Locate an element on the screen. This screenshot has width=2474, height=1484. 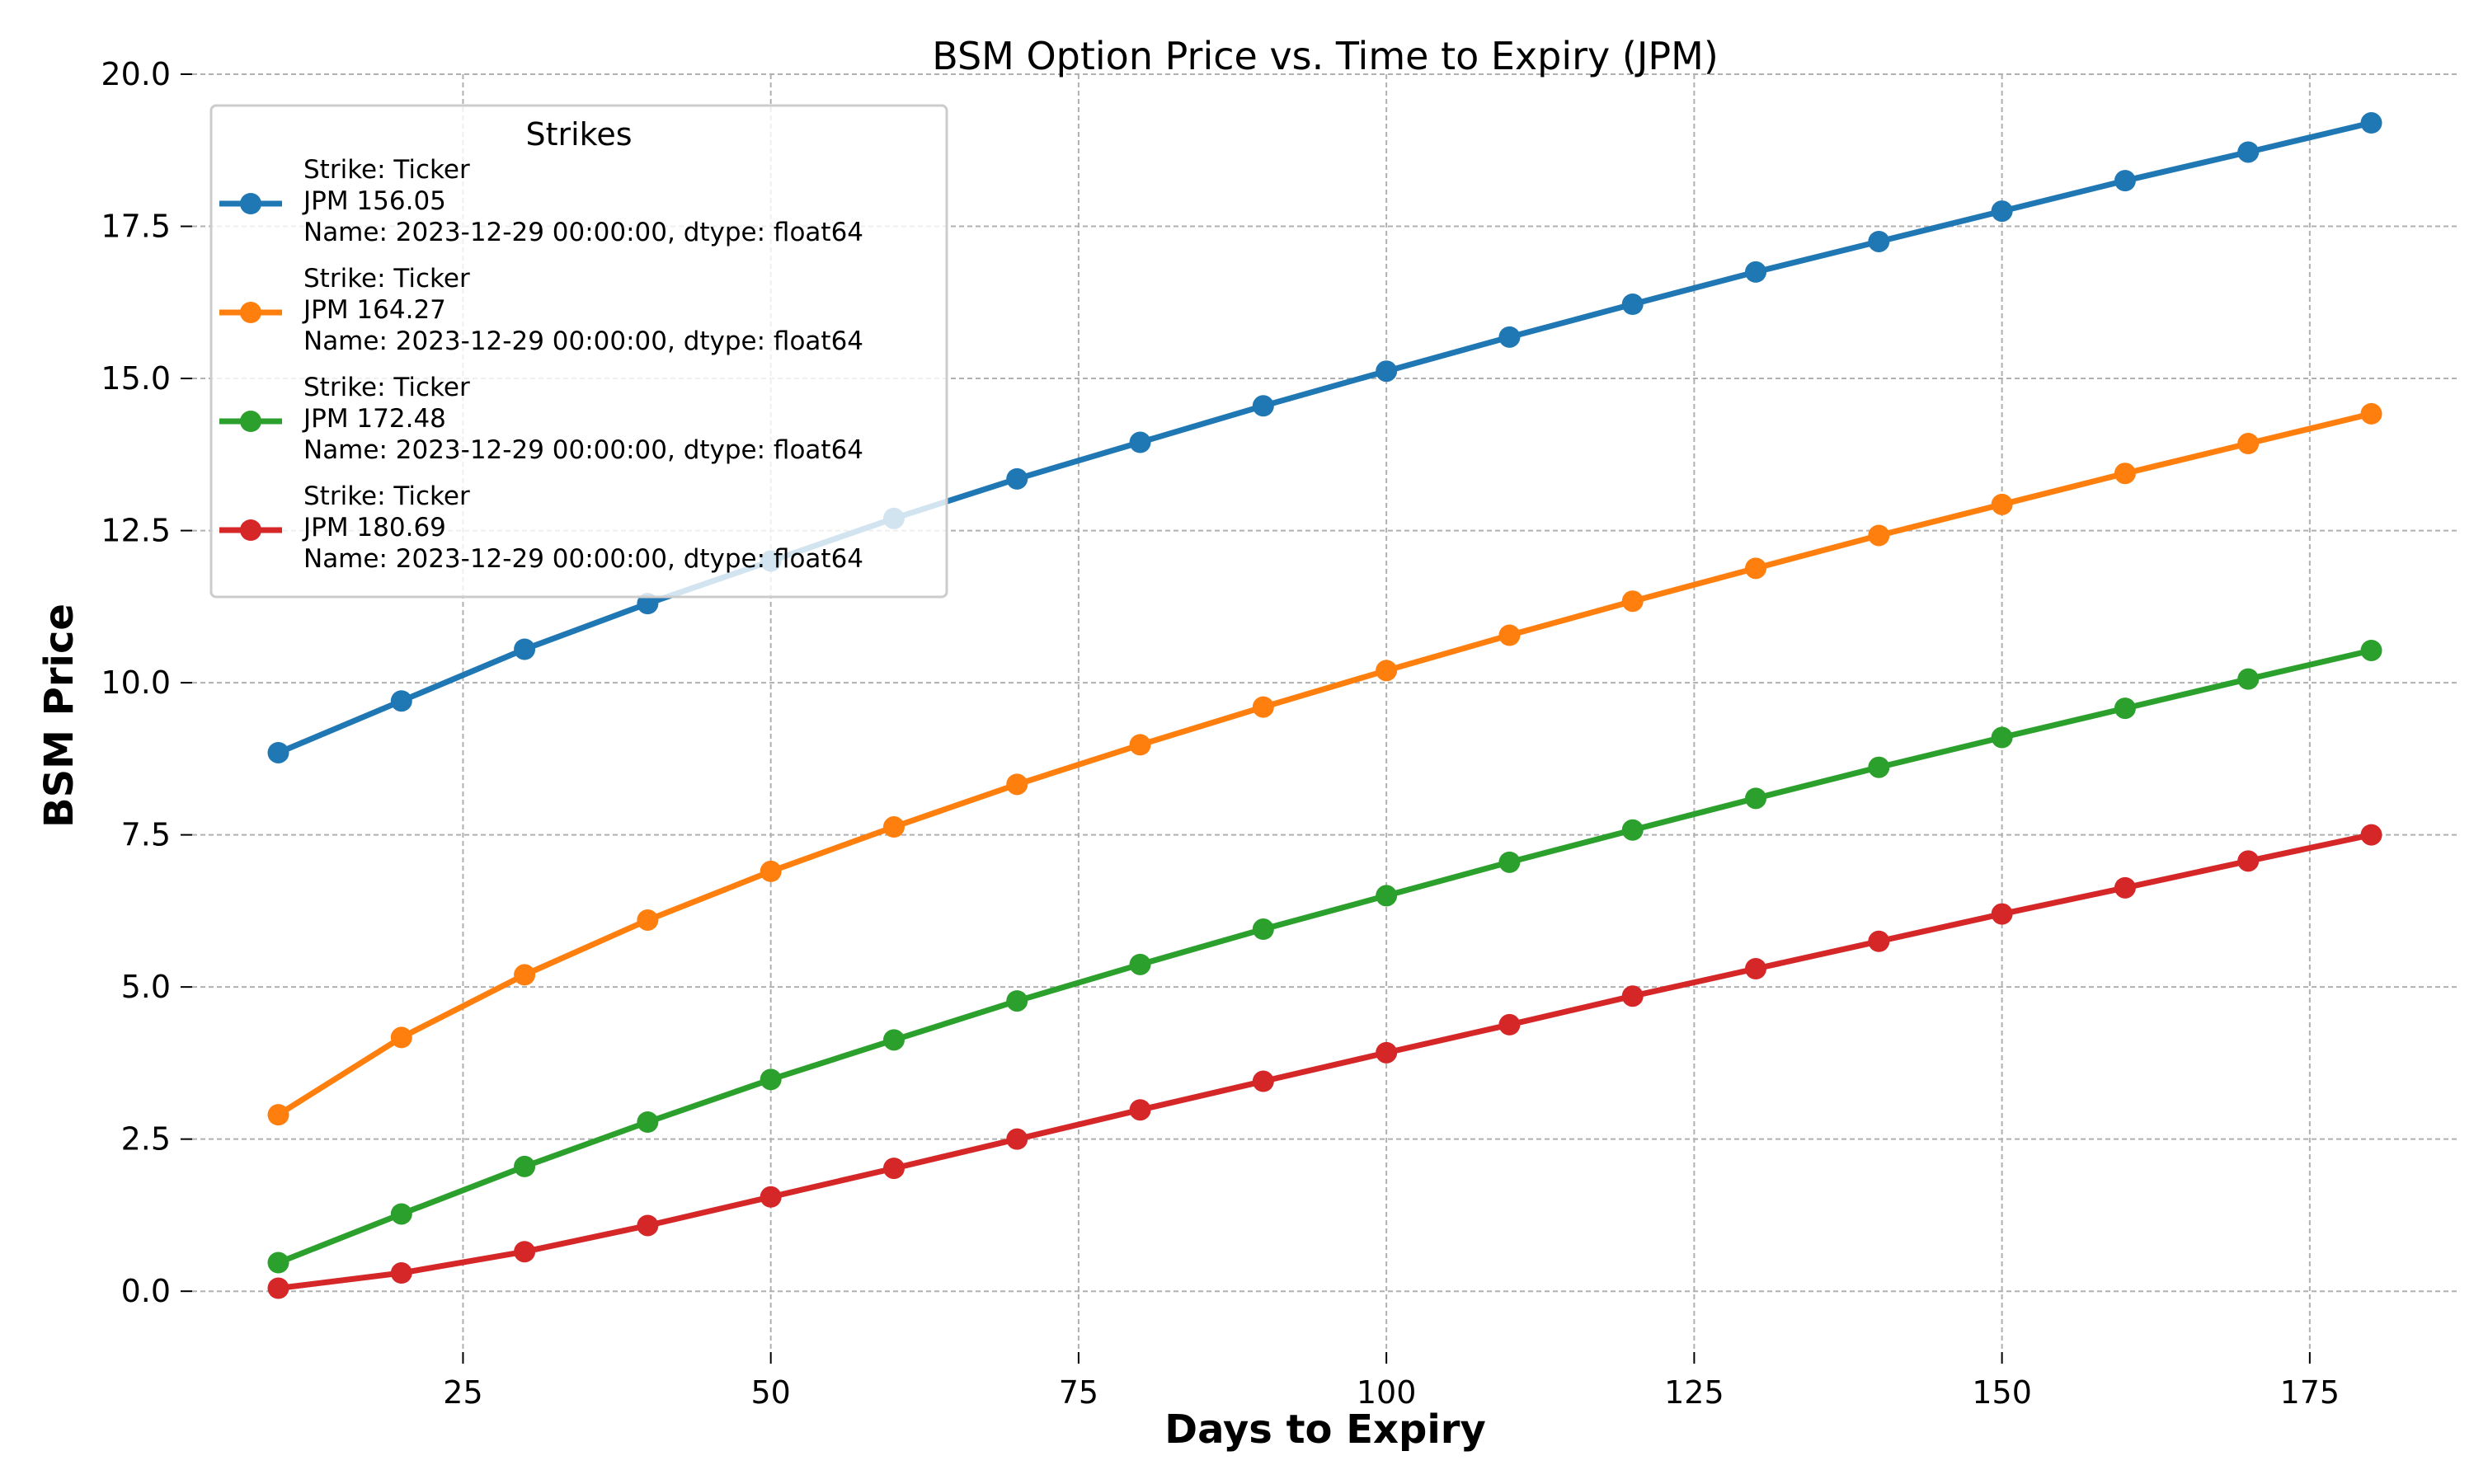
y-axis-label: BSM Price is located at coordinates (59, 715).